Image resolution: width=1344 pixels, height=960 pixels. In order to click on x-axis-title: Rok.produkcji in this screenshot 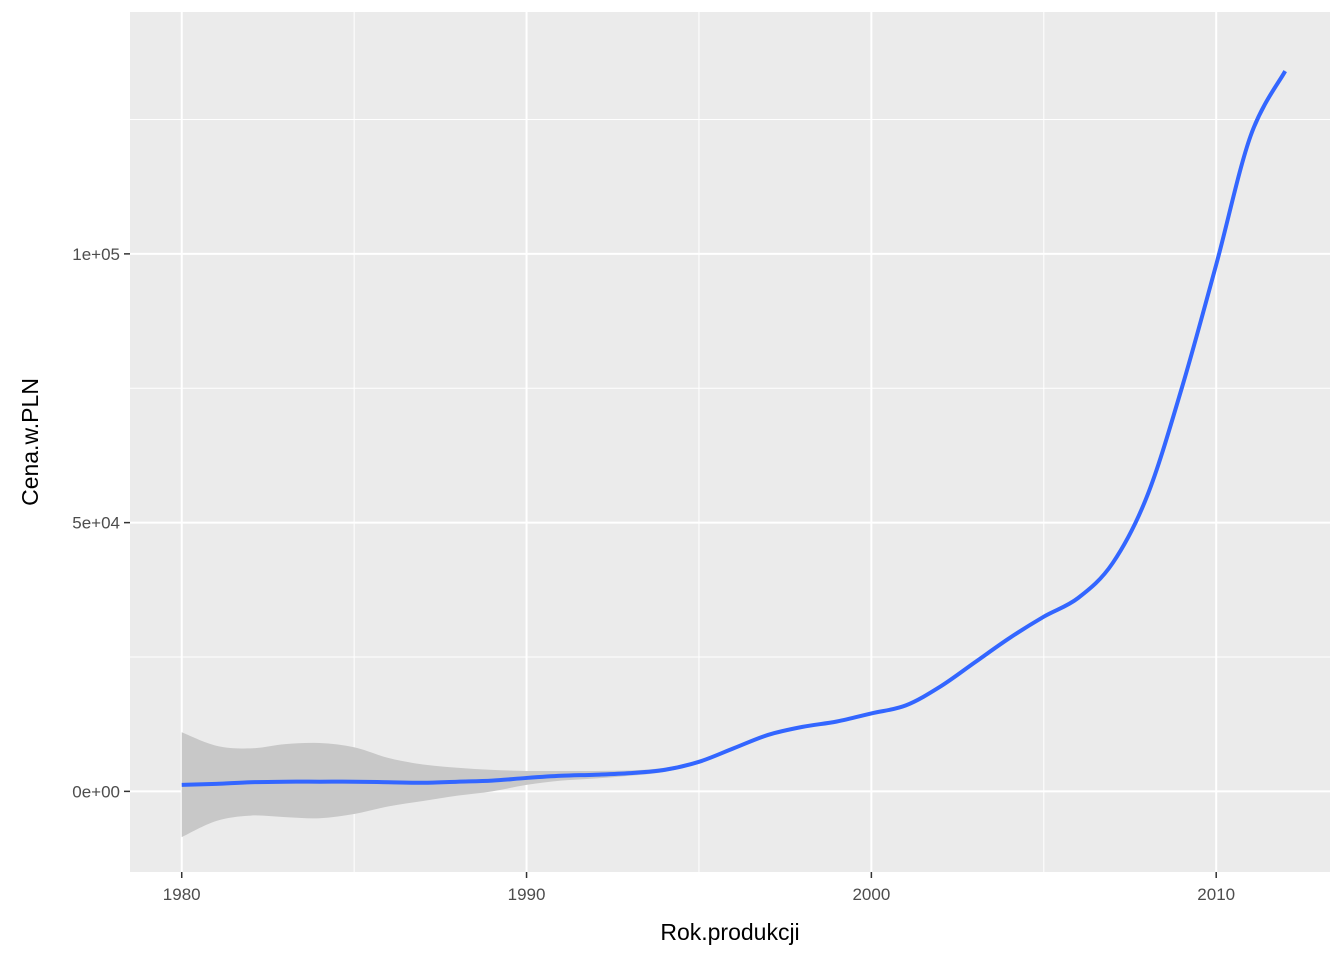, I will do `click(729, 932)`.